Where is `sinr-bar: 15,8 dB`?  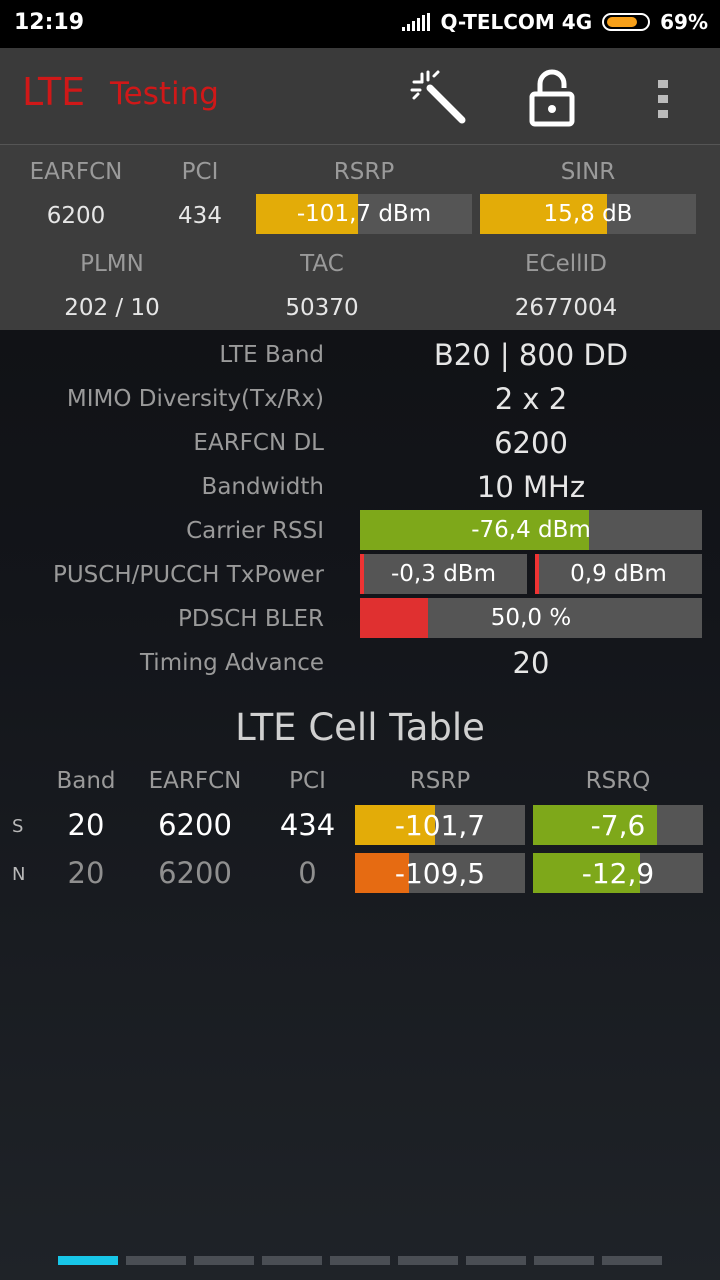 sinr-bar: 15,8 dB is located at coordinates (588, 214).